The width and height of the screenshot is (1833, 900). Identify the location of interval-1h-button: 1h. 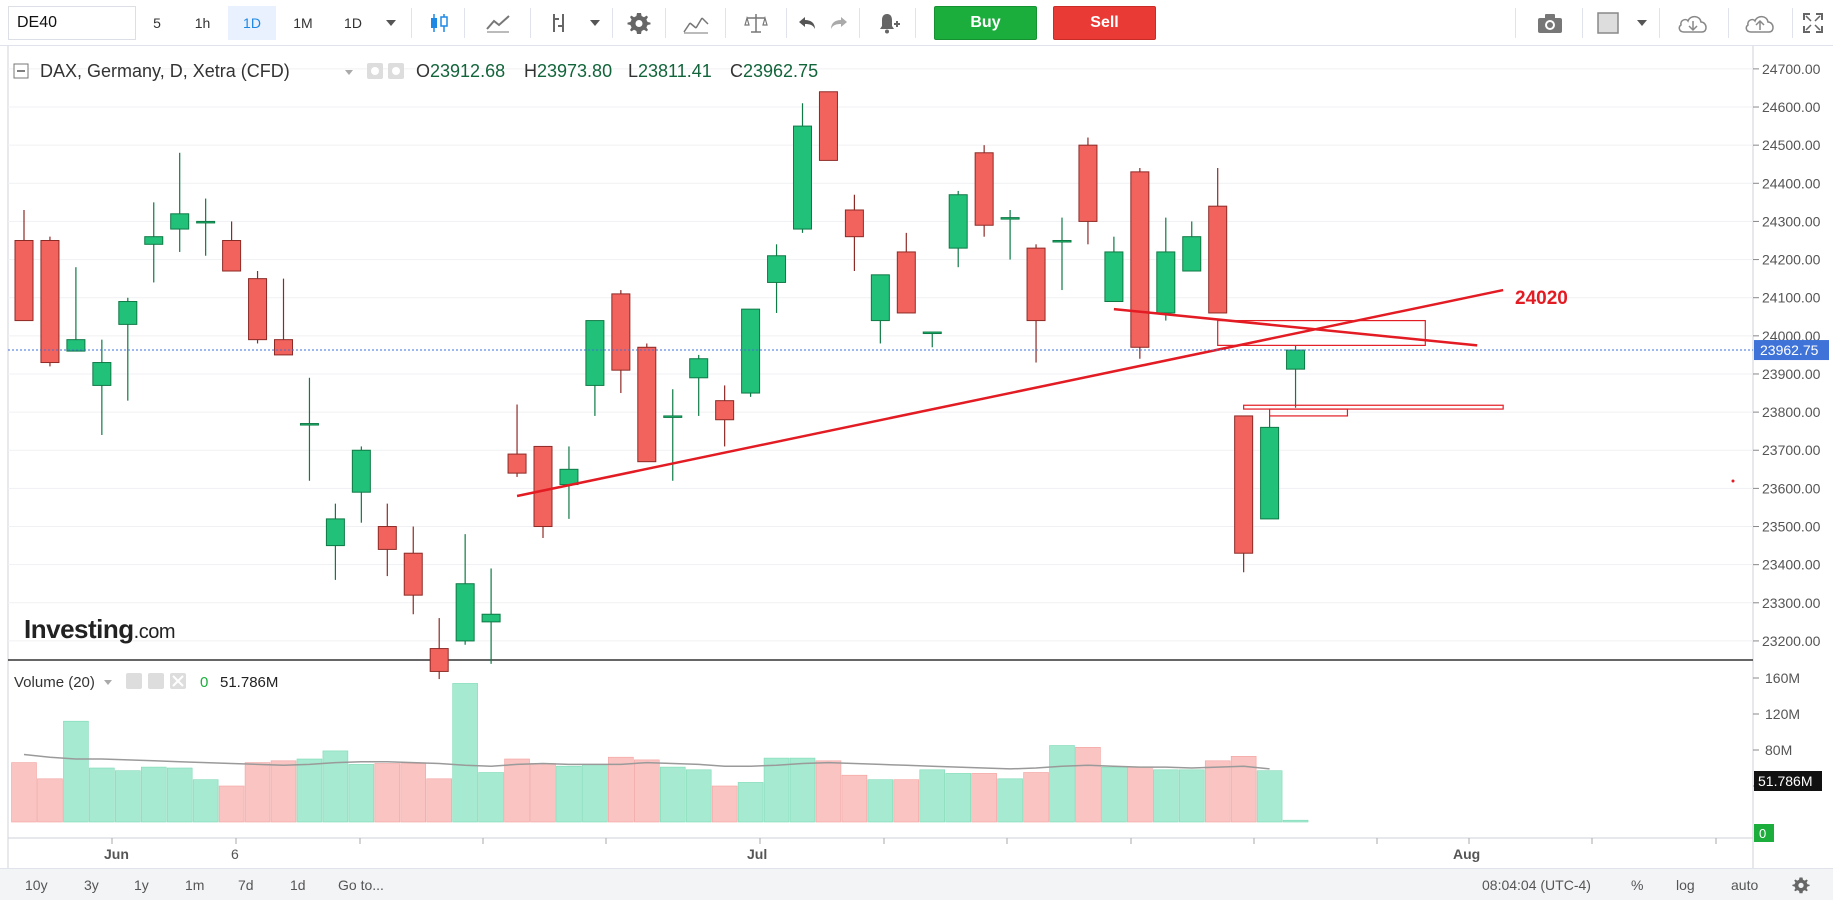
(202, 23).